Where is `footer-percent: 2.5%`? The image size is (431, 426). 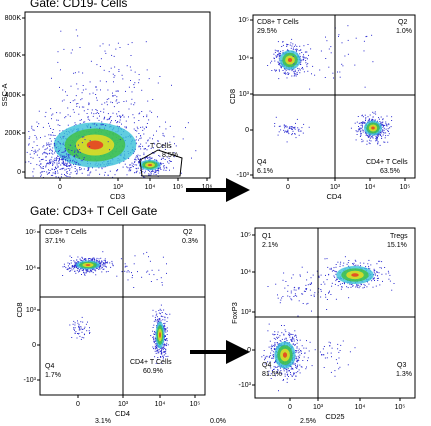 footer-percent: 2.5% is located at coordinates (308, 421).